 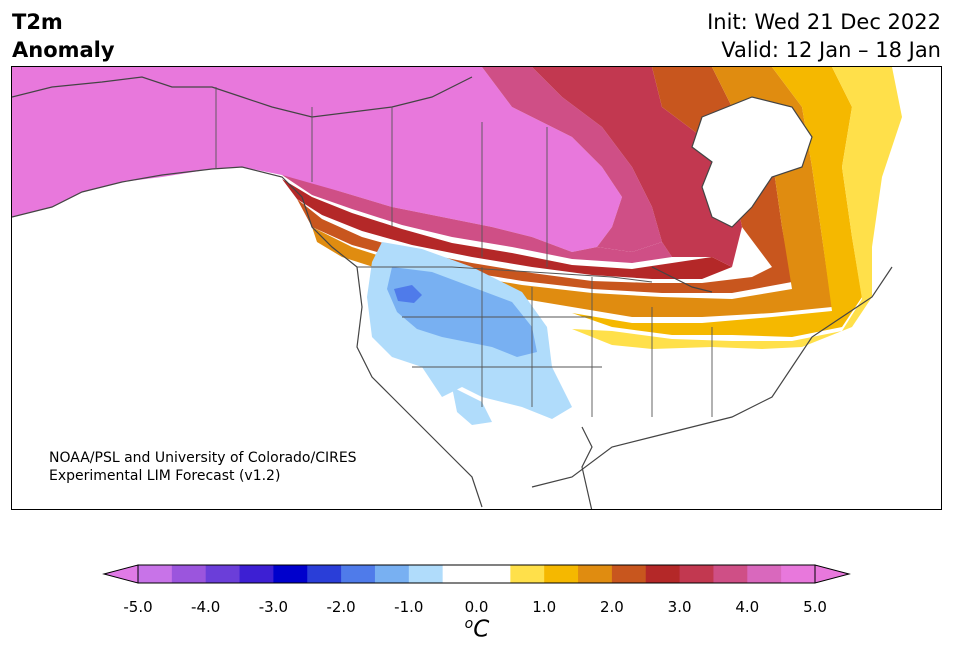 What do you see at coordinates (120, 574) in the screenshot?
I see `colorbar-under-arrow` at bounding box center [120, 574].